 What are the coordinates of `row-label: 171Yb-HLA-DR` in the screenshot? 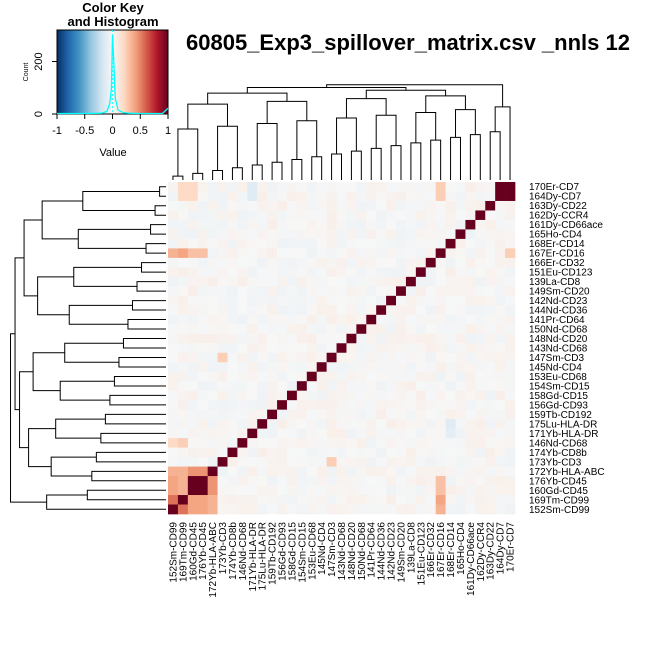 It's located at (563, 434).